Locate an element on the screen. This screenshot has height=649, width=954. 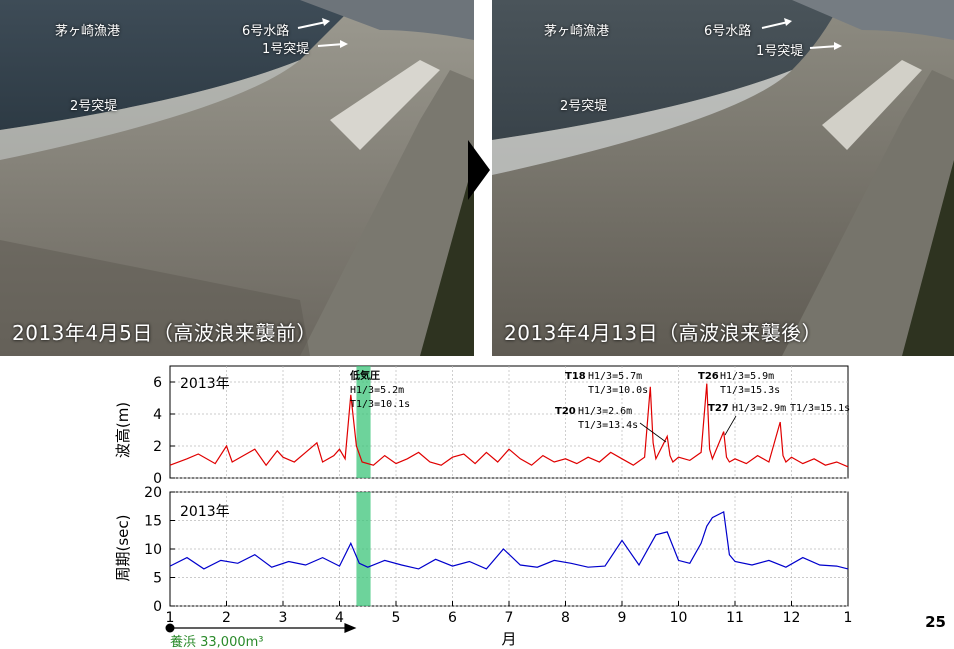
period-line is located at coordinates (509, 540).